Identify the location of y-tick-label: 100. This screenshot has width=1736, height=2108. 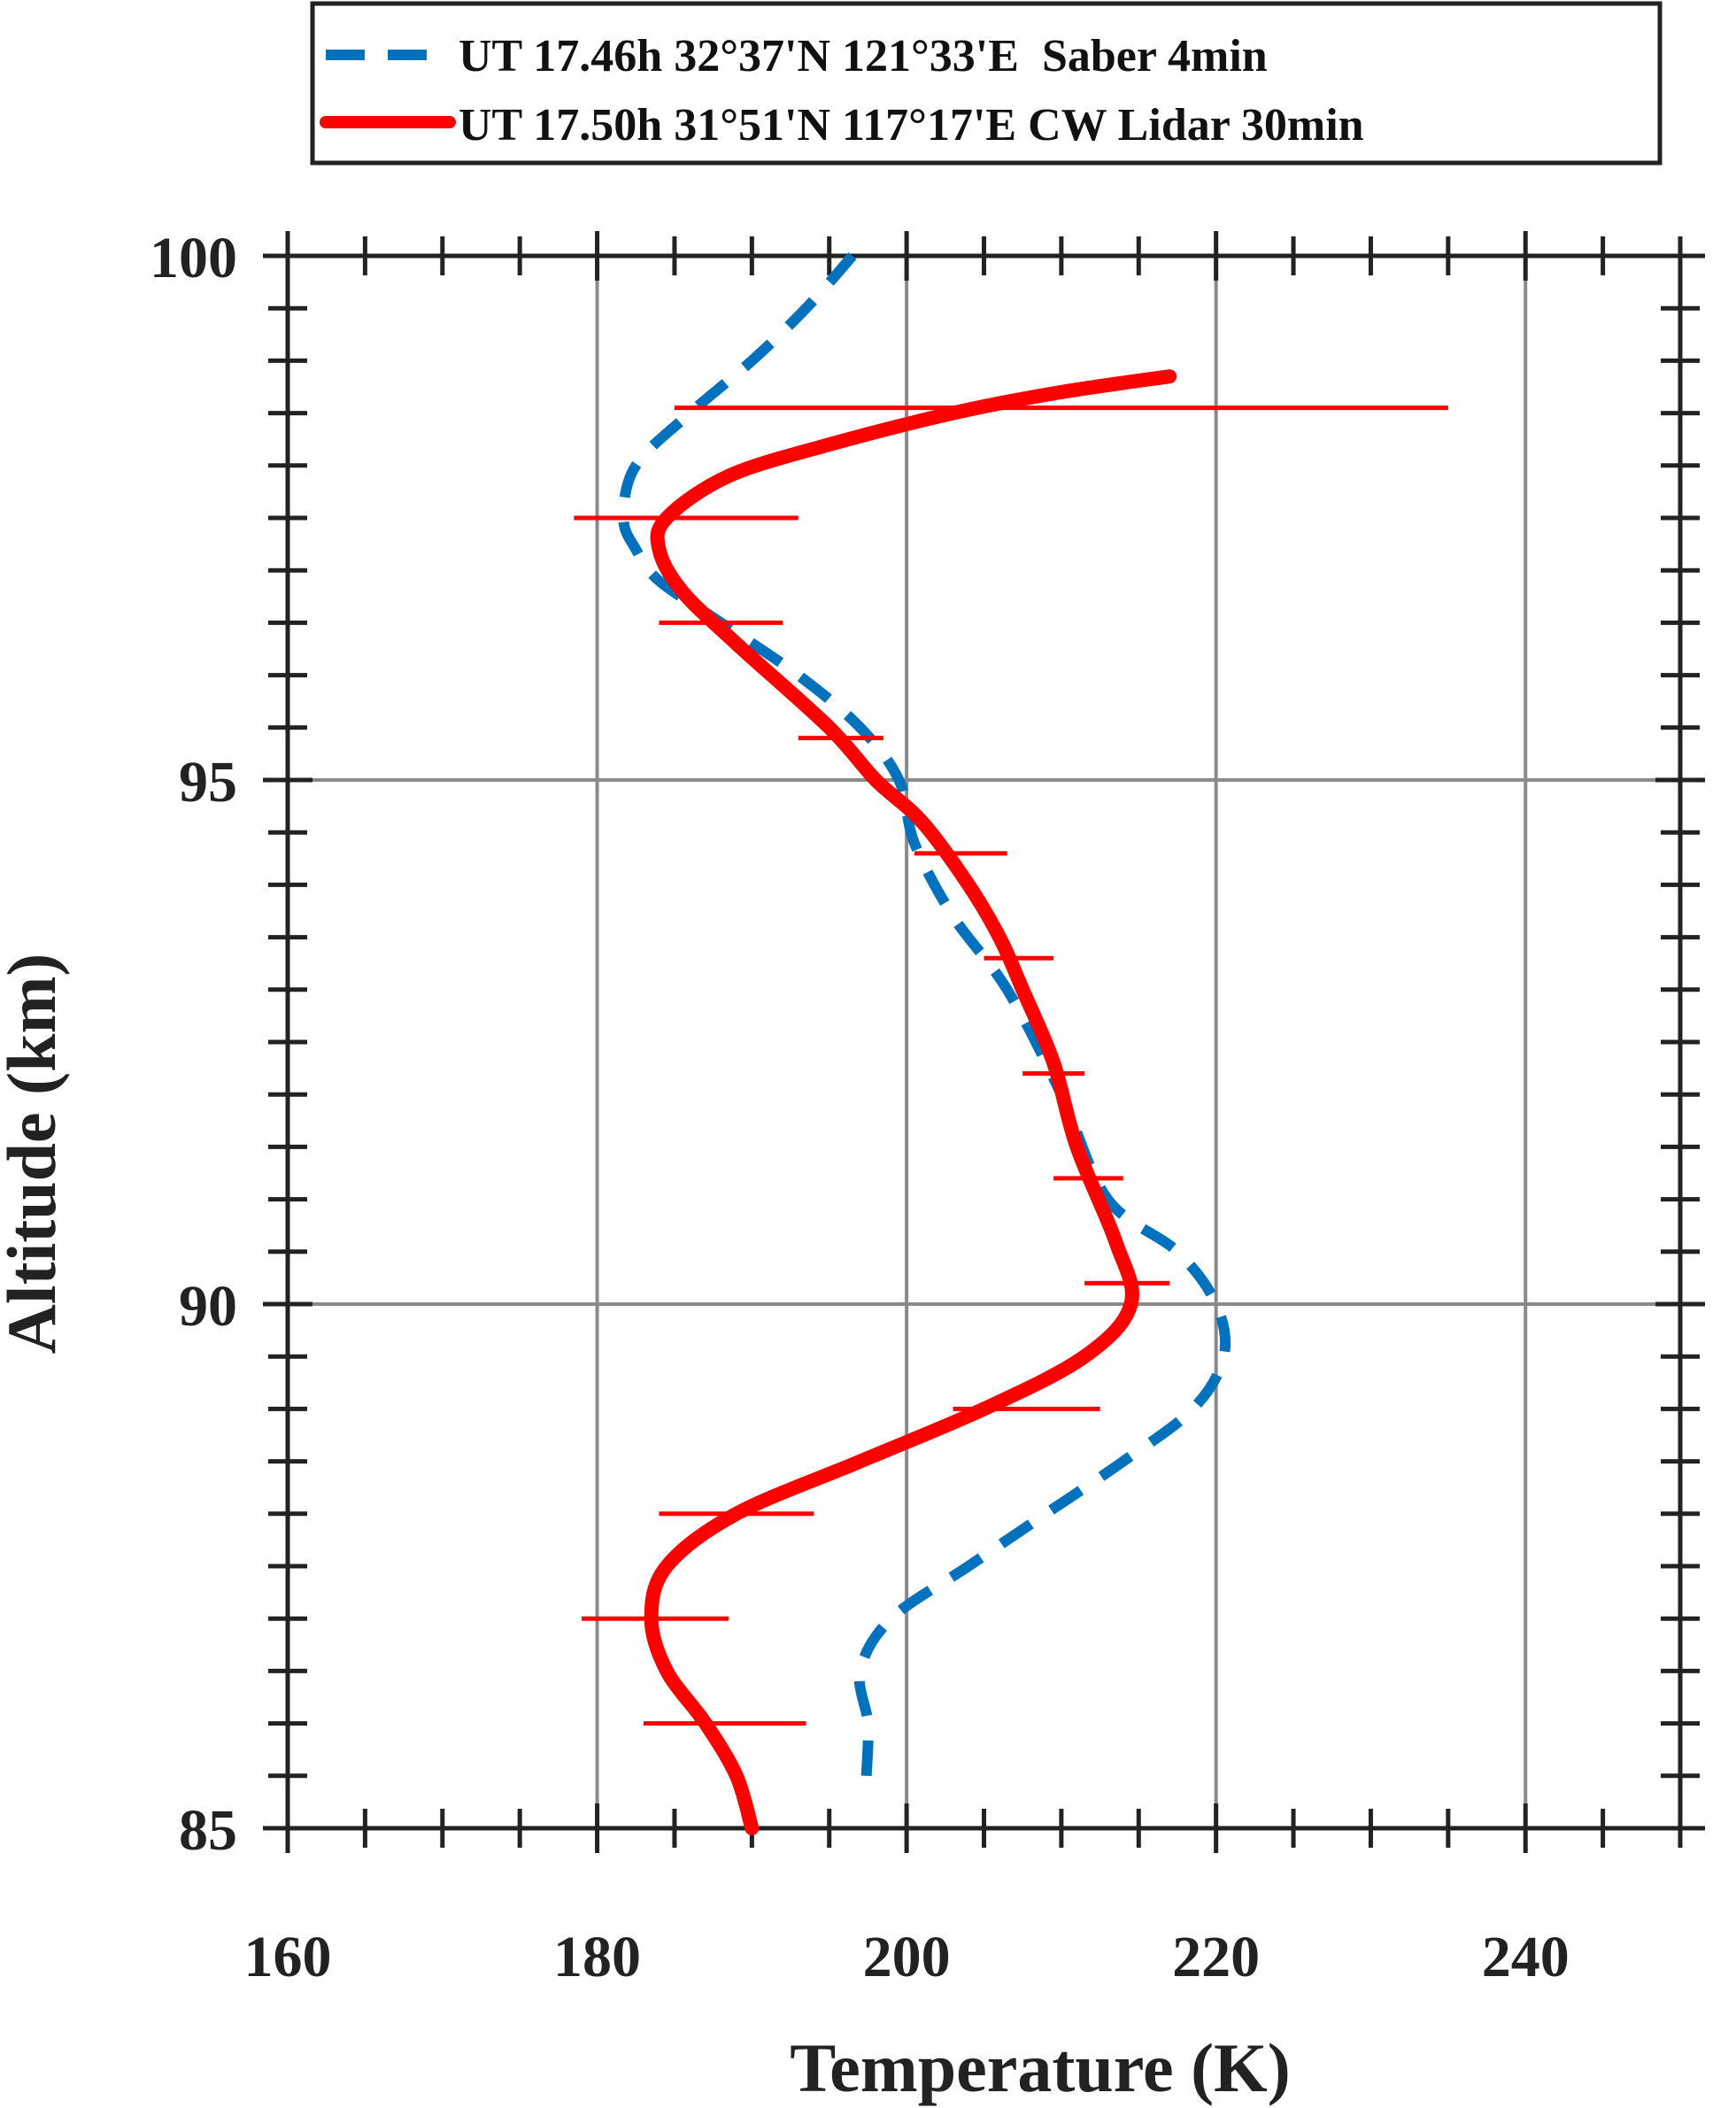
(194, 258).